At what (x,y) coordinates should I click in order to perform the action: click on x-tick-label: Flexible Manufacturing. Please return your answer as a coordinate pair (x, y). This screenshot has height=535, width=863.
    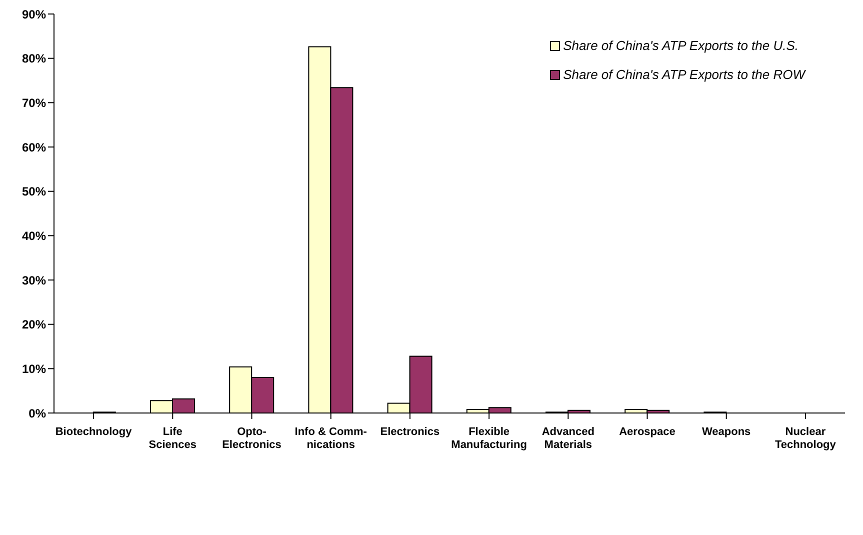
    Looking at the image, I should click on (489, 438).